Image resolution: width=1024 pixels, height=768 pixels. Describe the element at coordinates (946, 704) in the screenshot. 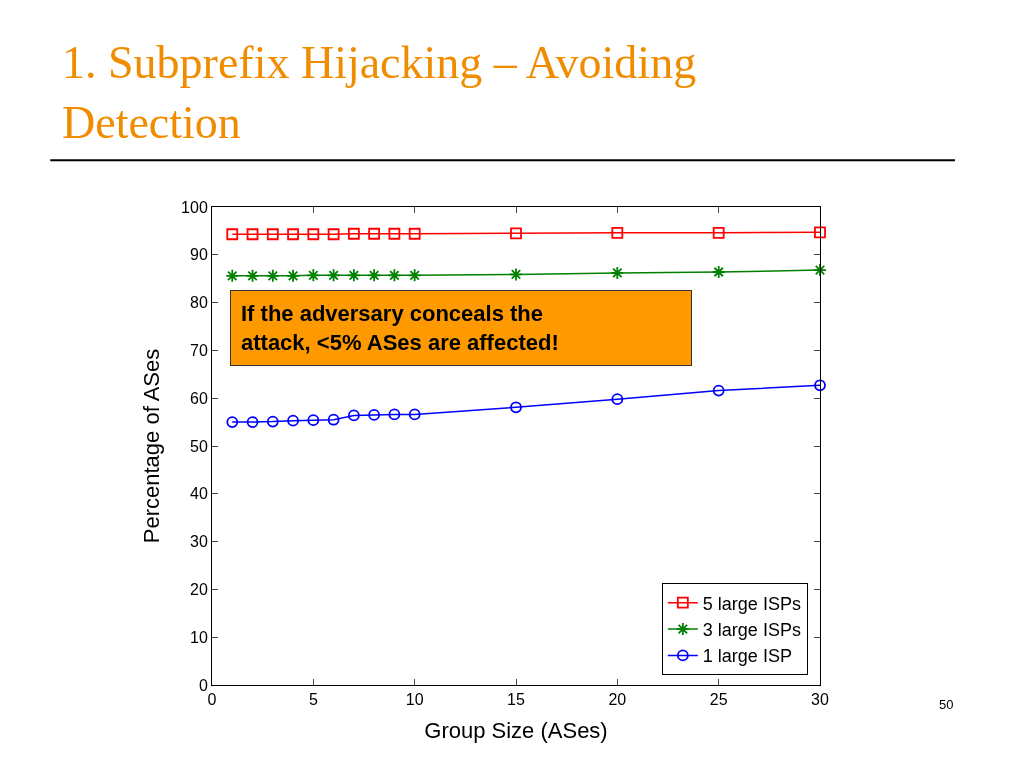

I see `text: 50` at that location.